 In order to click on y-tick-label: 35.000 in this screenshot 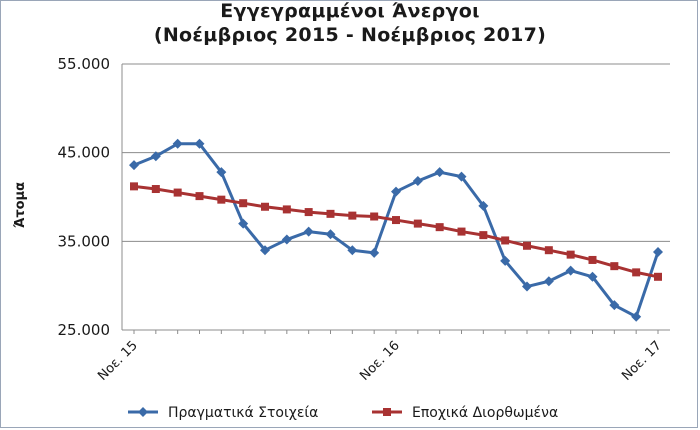, I will do `click(84, 241)`.